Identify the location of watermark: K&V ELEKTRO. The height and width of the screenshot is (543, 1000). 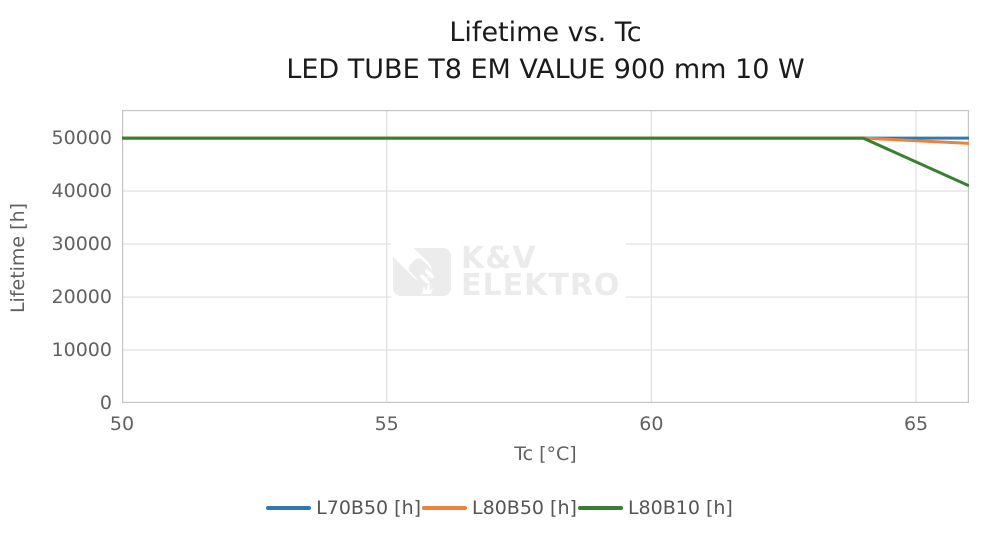
(509, 272).